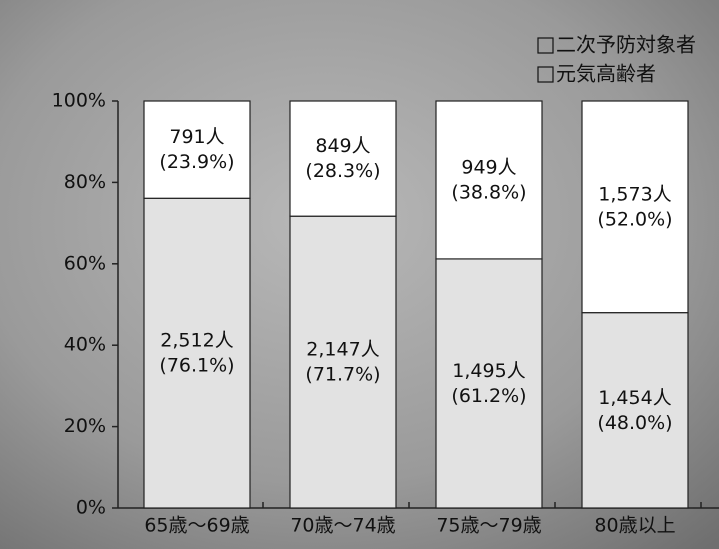  I want to click on y-tick-label: 60%, so click(85, 263).